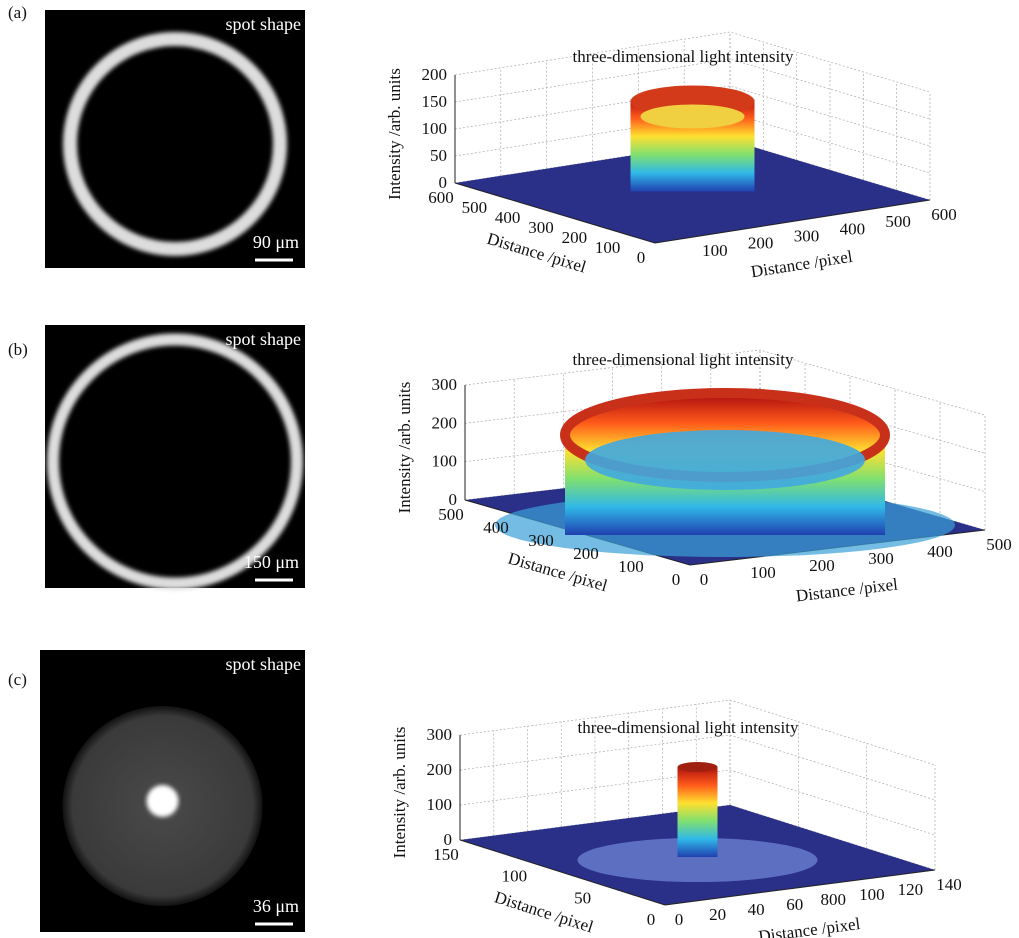 The image size is (1019, 938). I want to click on spot-image, so click(175, 139).